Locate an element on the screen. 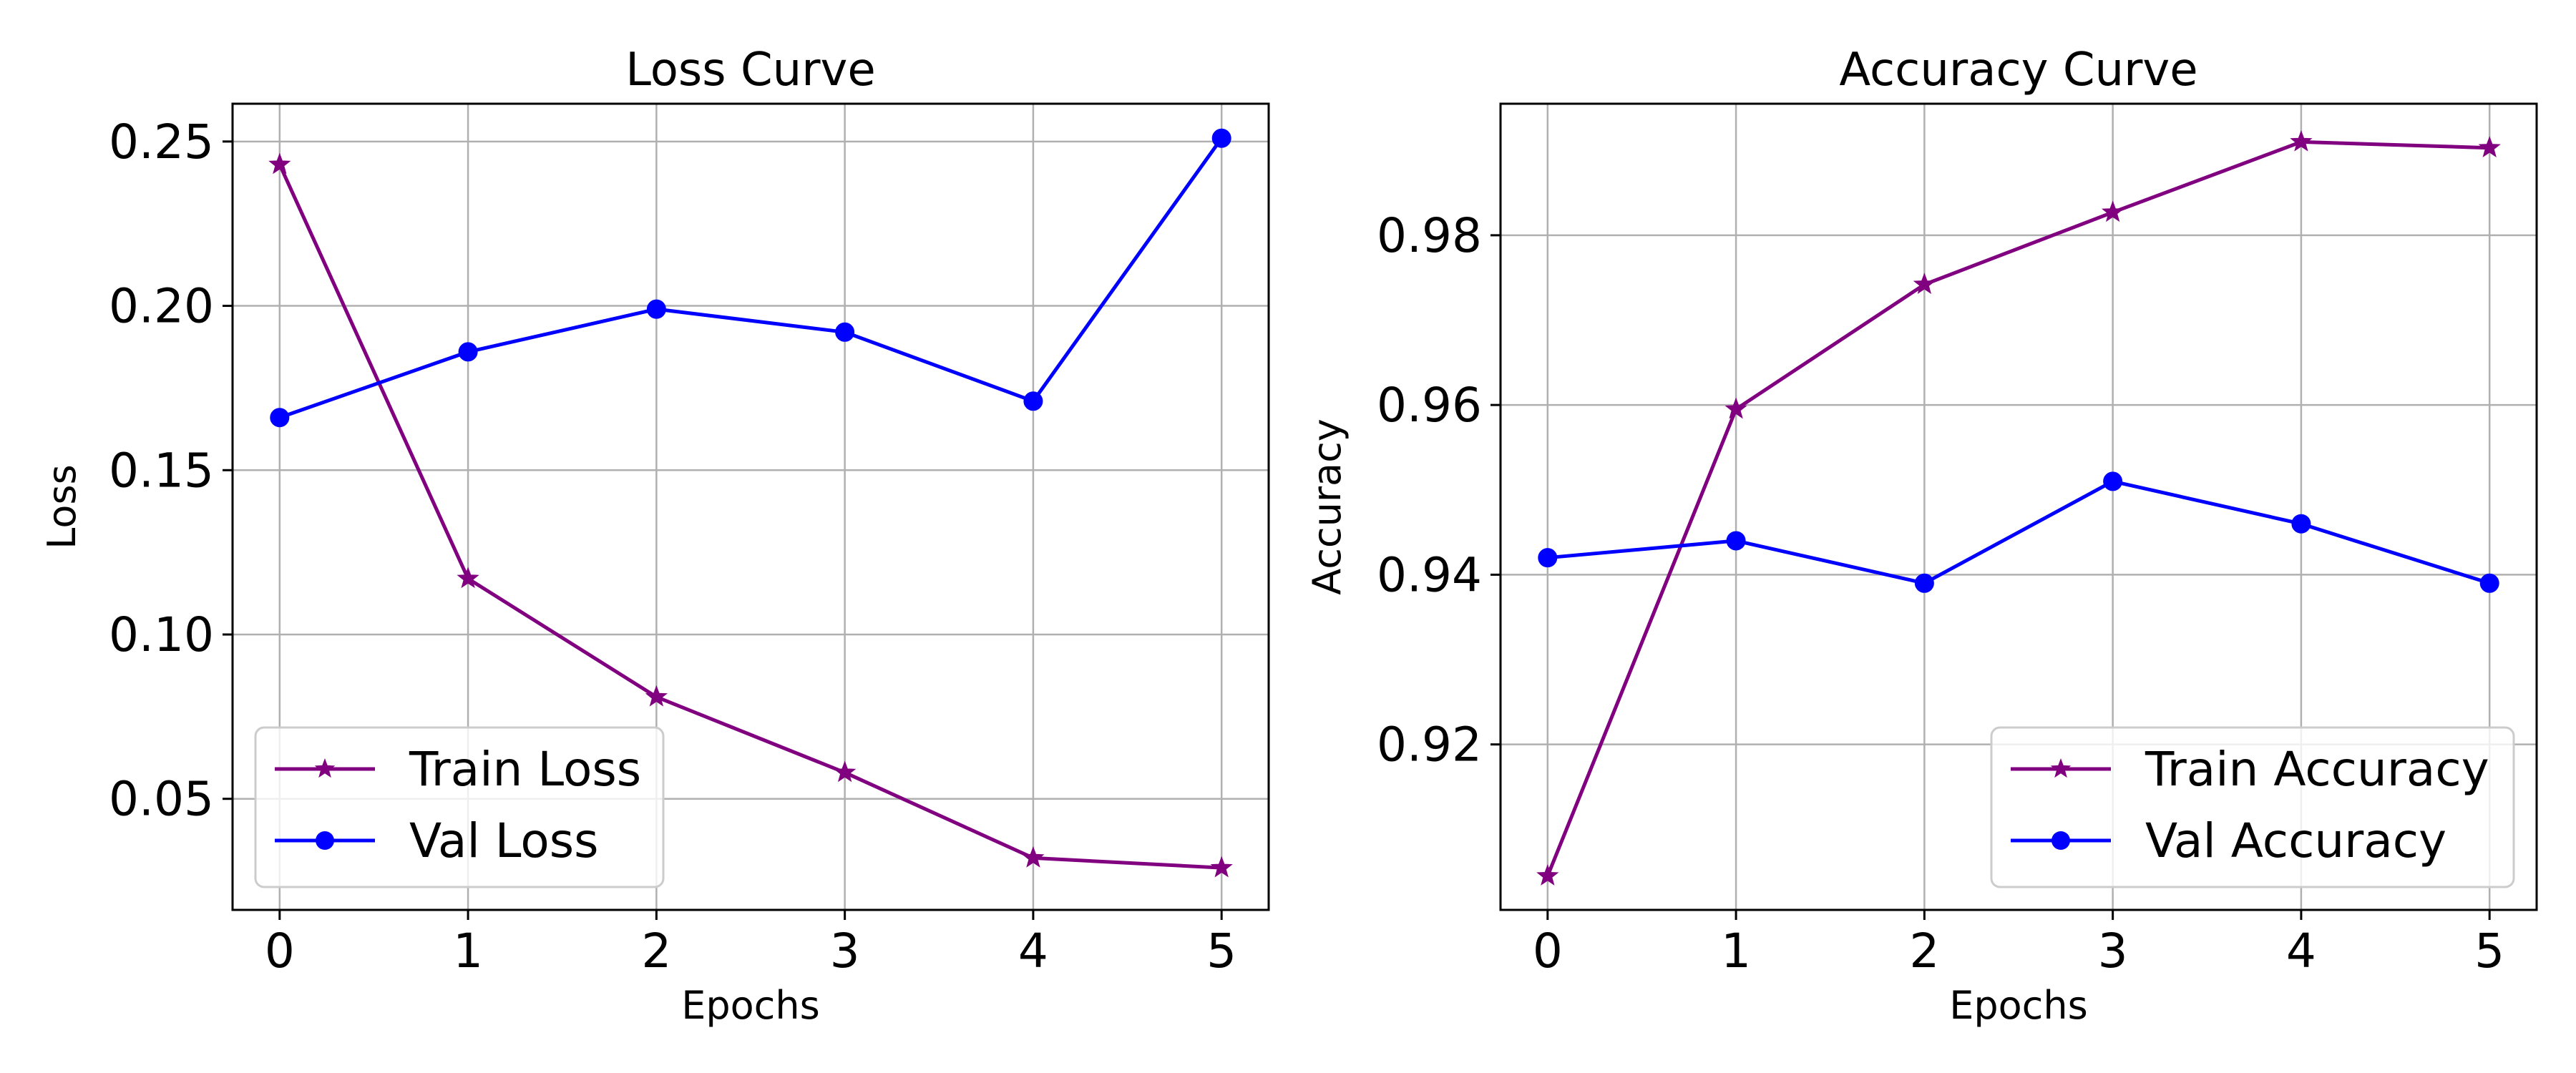 The image size is (2576, 1073). loss-chart-x-axis-label: Epochs is located at coordinates (750, 1005).